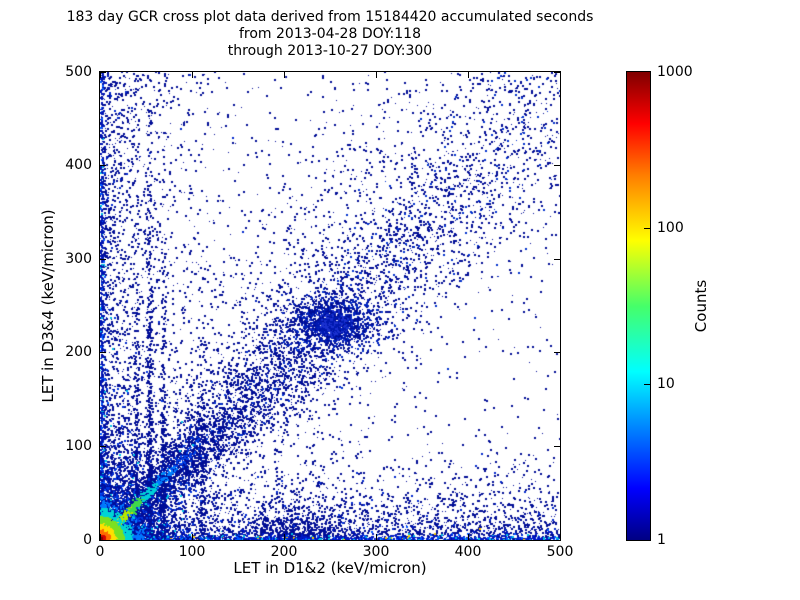 Image resolution: width=800 pixels, height=600 pixels. What do you see at coordinates (78, 352) in the screenshot?
I see `y-tick-label: 200` at bounding box center [78, 352].